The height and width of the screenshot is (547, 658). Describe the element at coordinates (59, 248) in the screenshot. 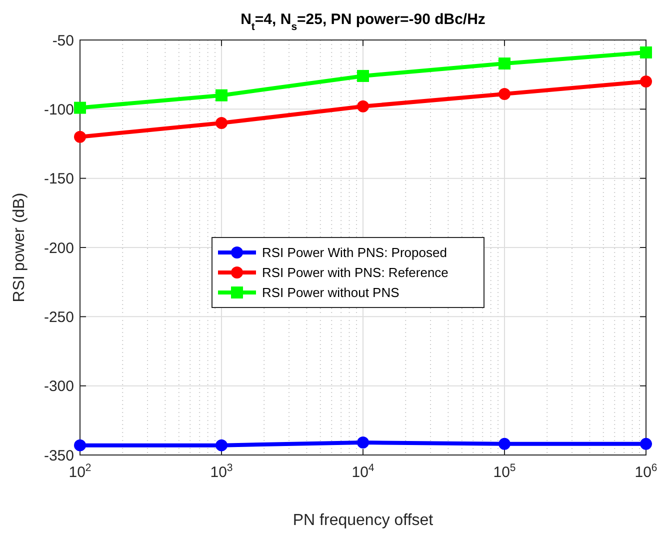

I see `y-tick-label: -200` at that location.